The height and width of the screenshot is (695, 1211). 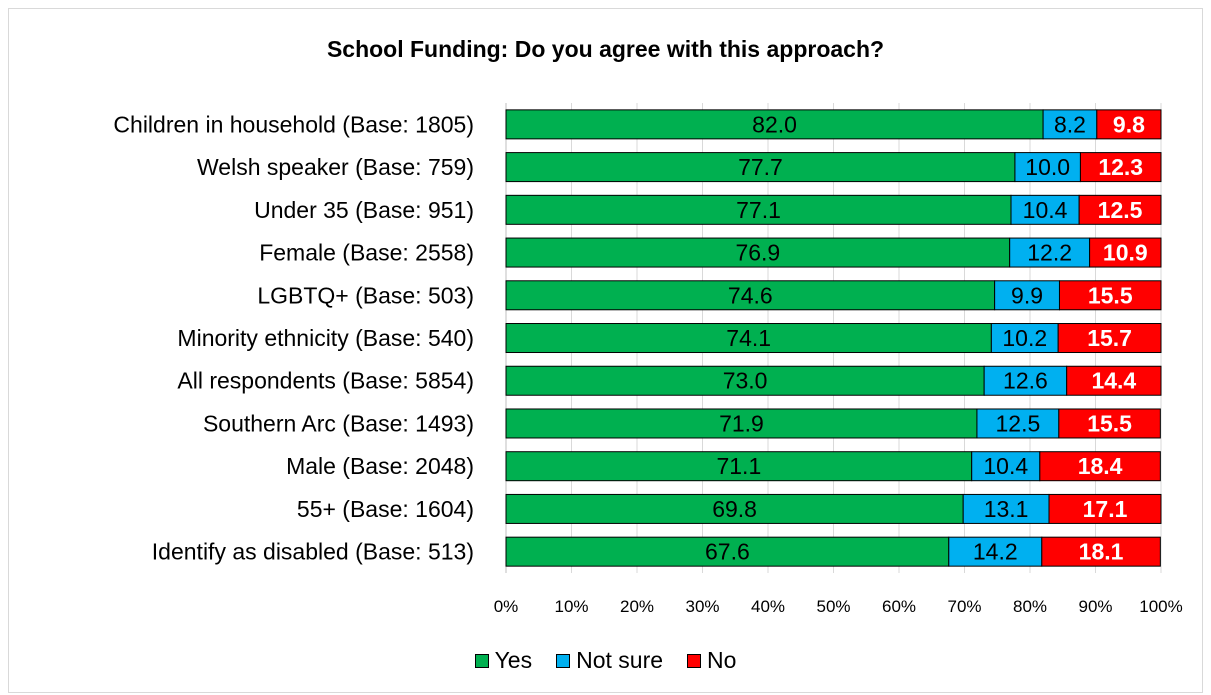 What do you see at coordinates (338, 423) in the screenshot?
I see `category-label: Southern Arc (Base: 1493)` at bounding box center [338, 423].